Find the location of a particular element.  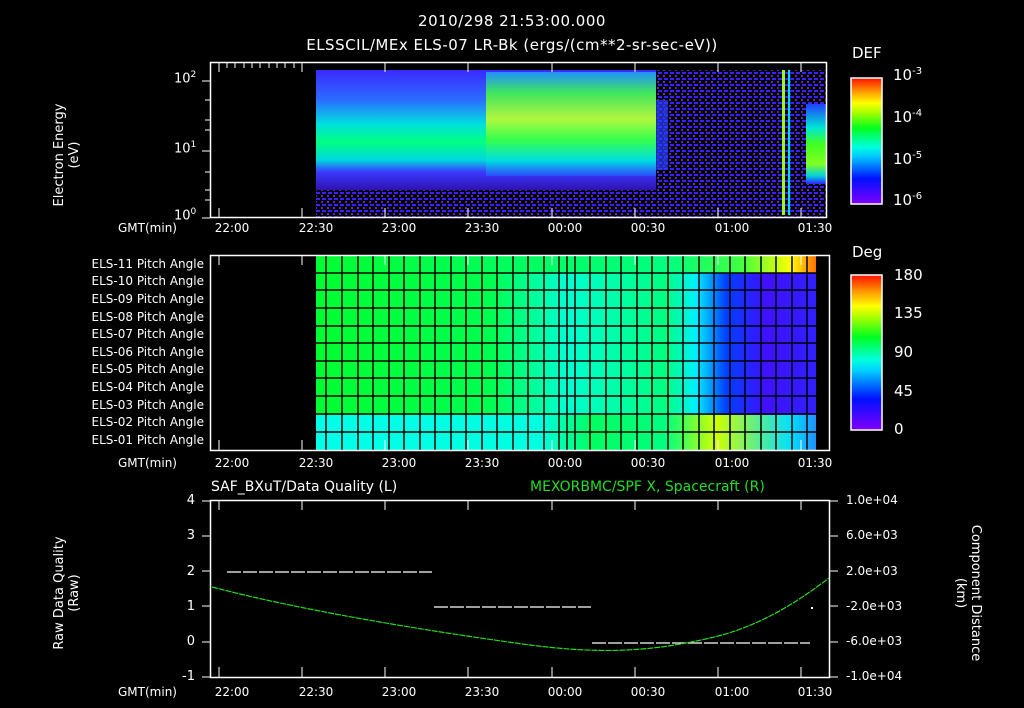

quality-left-title: SAF_BXuT/Data Quality (L) is located at coordinates (304, 487).